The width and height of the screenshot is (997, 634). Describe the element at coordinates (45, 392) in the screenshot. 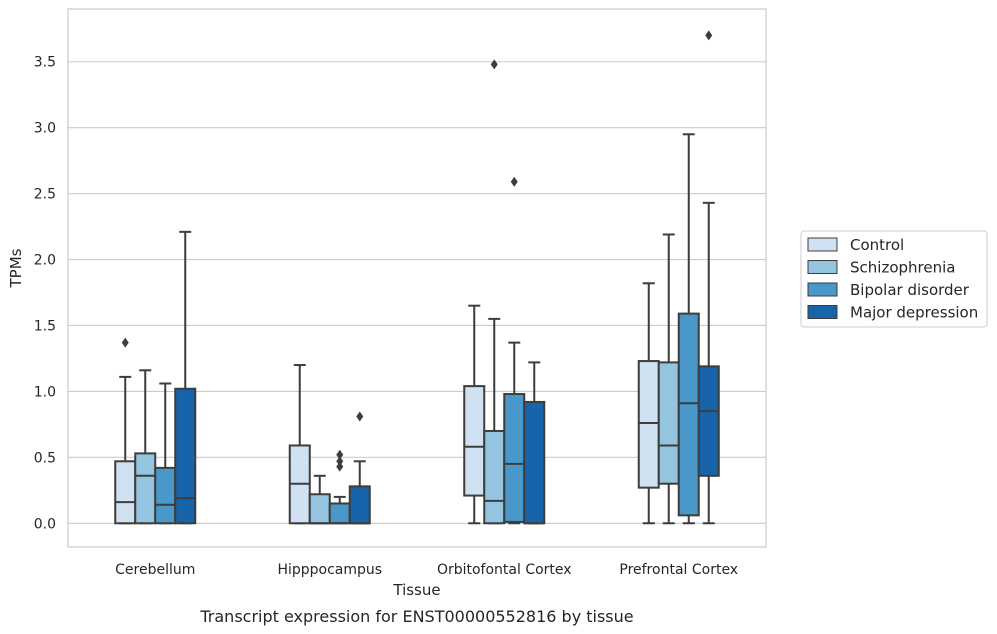

I see `y-tick-label: 1.0` at that location.